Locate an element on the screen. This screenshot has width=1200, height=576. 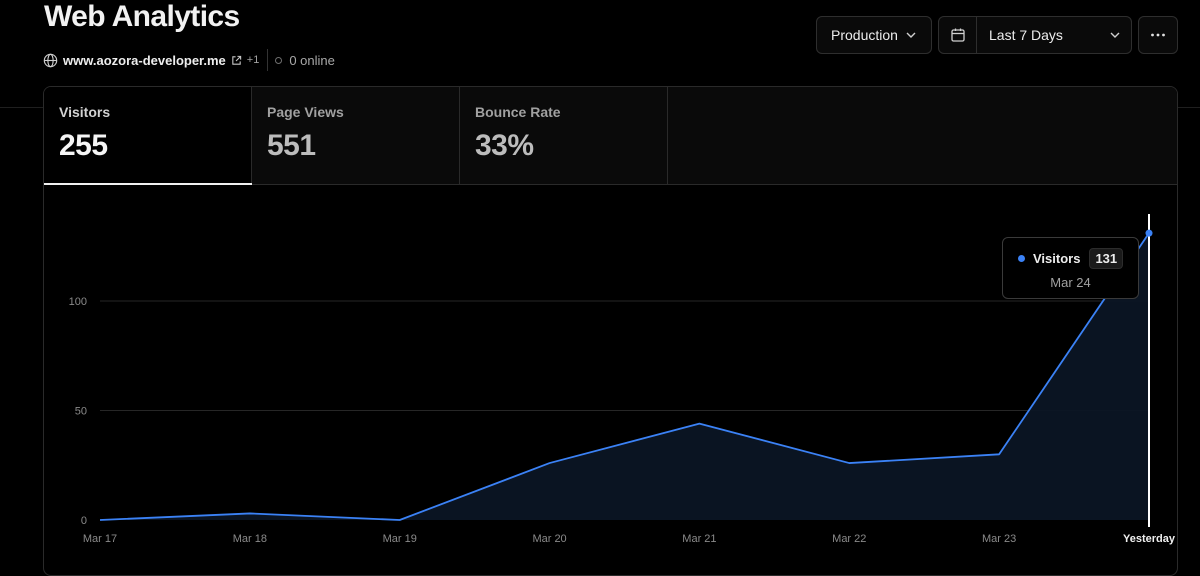
tab-value: 33% is located at coordinates (504, 145).